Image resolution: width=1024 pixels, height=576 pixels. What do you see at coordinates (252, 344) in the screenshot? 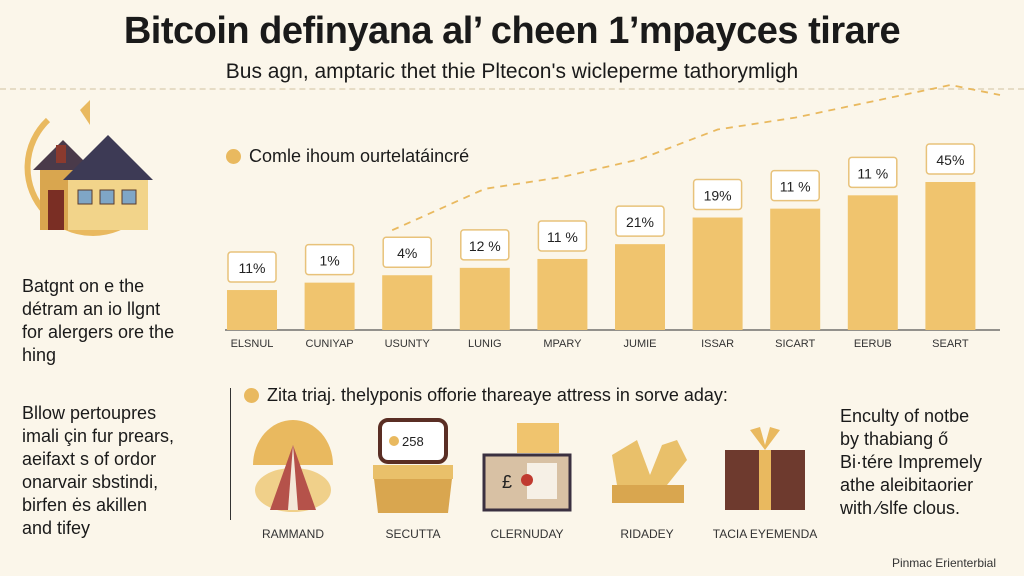
I see `category-label: ELSNUL` at bounding box center [252, 344].